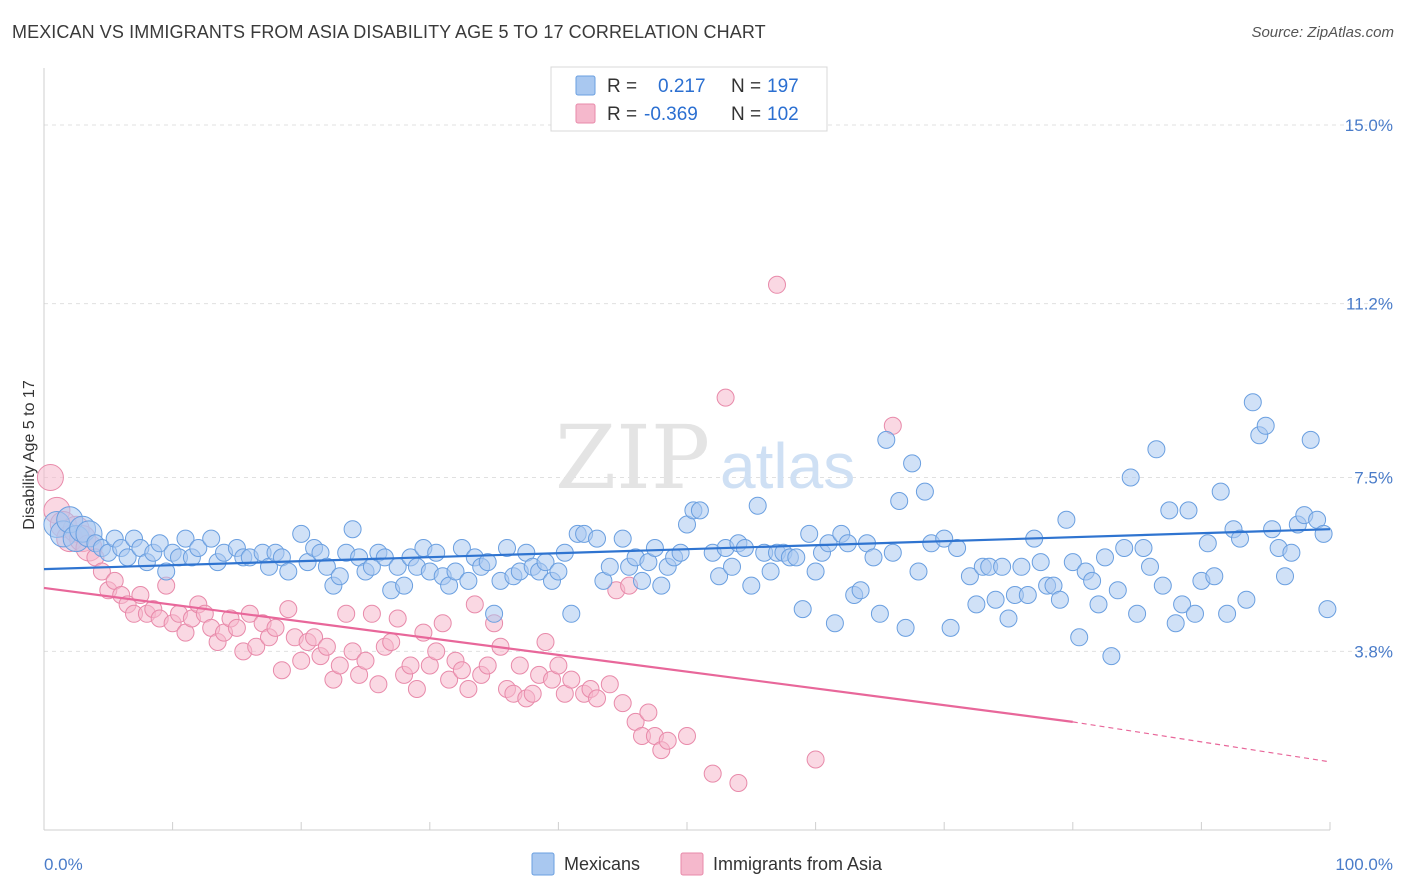  I want to click on watermark-zip: ZIP, so click(632, 457).